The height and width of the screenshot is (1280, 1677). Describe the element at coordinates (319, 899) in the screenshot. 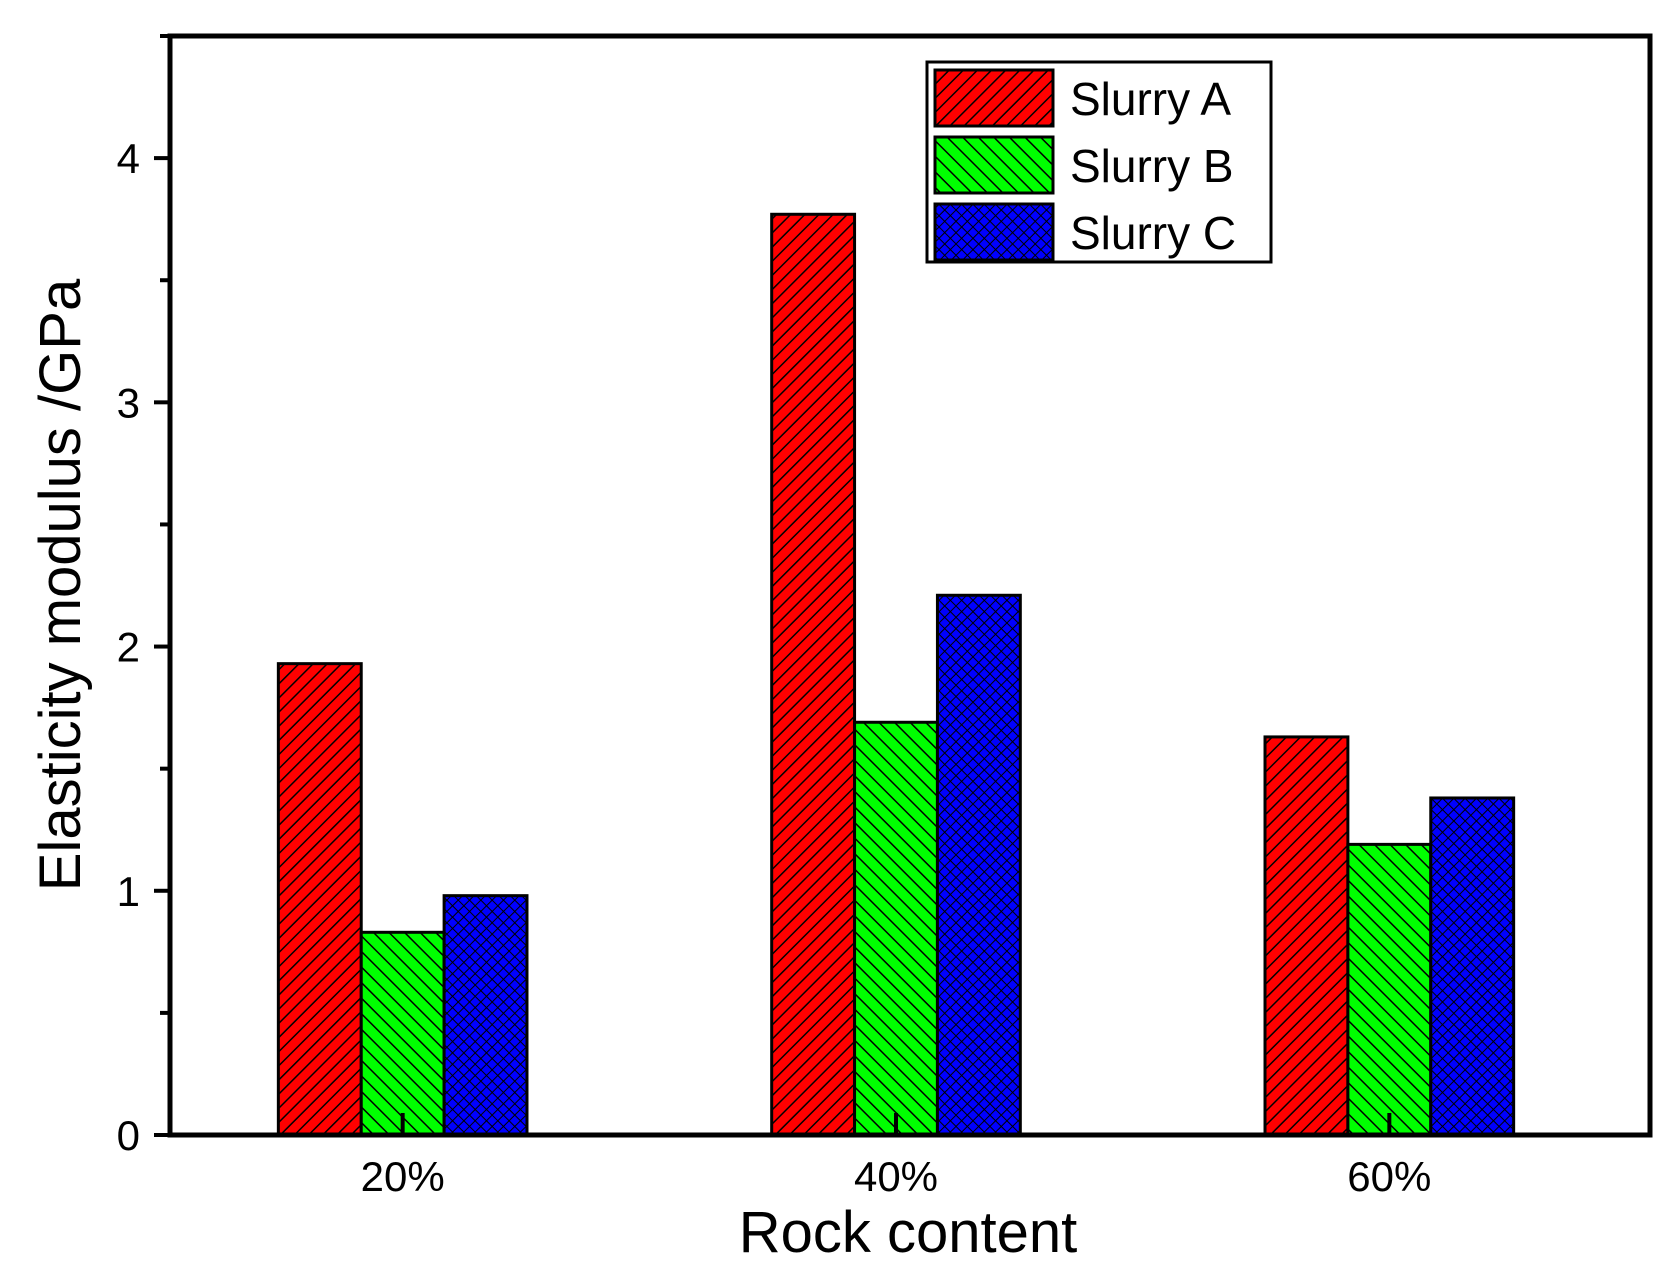

I see `bar-slurry-a-20pct` at that location.